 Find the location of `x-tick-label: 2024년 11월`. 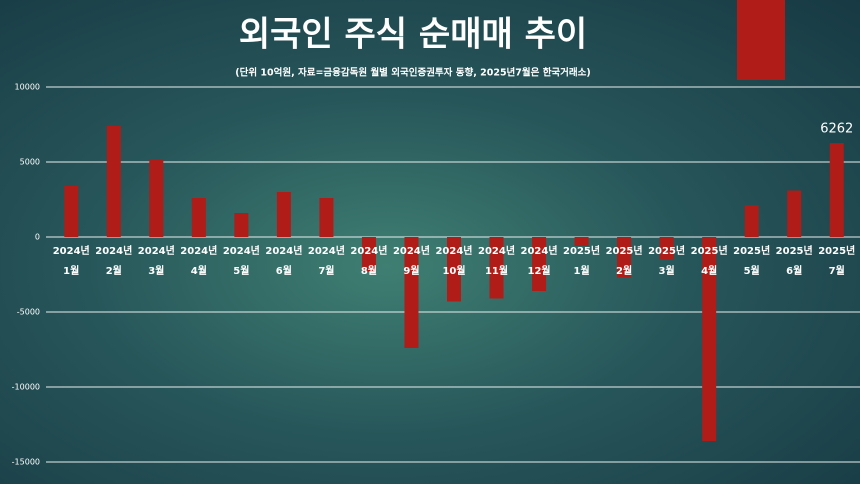

x-tick-label: 2024년 11월 is located at coordinates (496, 261).